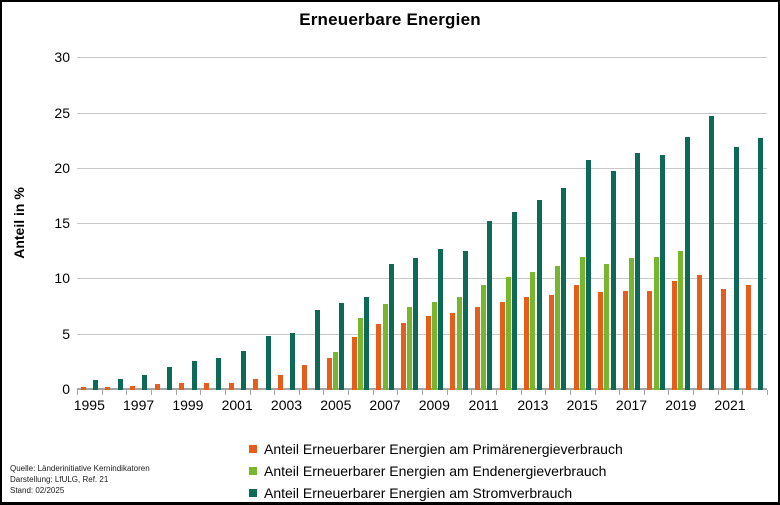 This screenshot has width=780, height=505. I want to click on bar-strom-2007, so click(391, 327).